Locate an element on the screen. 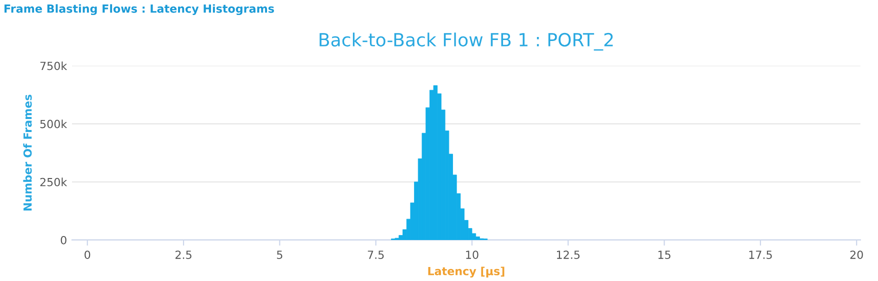  y-tick-label: 500k is located at coordinates (54, 124).